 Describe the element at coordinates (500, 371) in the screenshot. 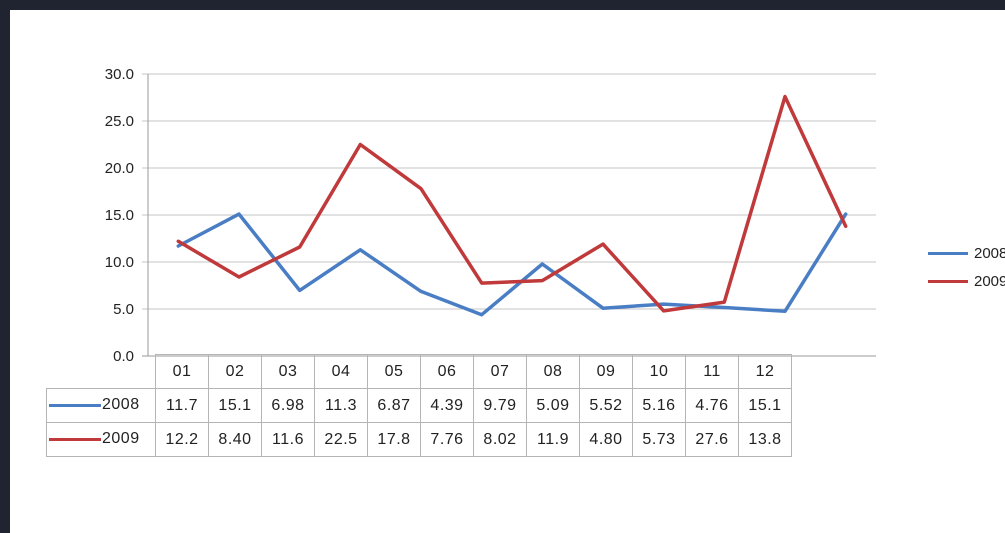

I see `month-header: 07` at that location.